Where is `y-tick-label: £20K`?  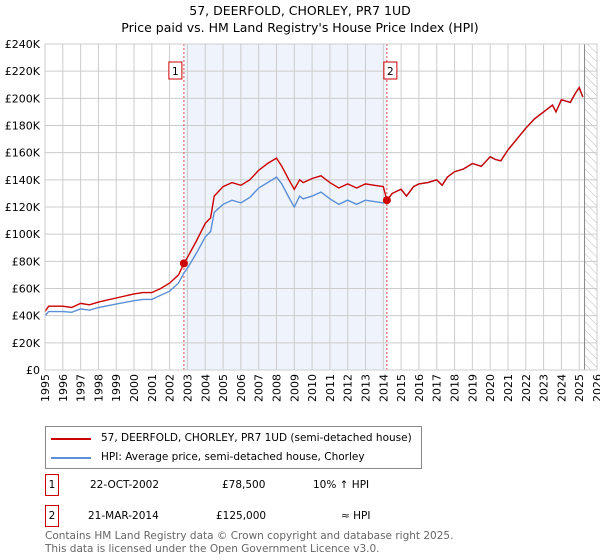
y-tick-label: £20K is located at coordinates (26, 343).